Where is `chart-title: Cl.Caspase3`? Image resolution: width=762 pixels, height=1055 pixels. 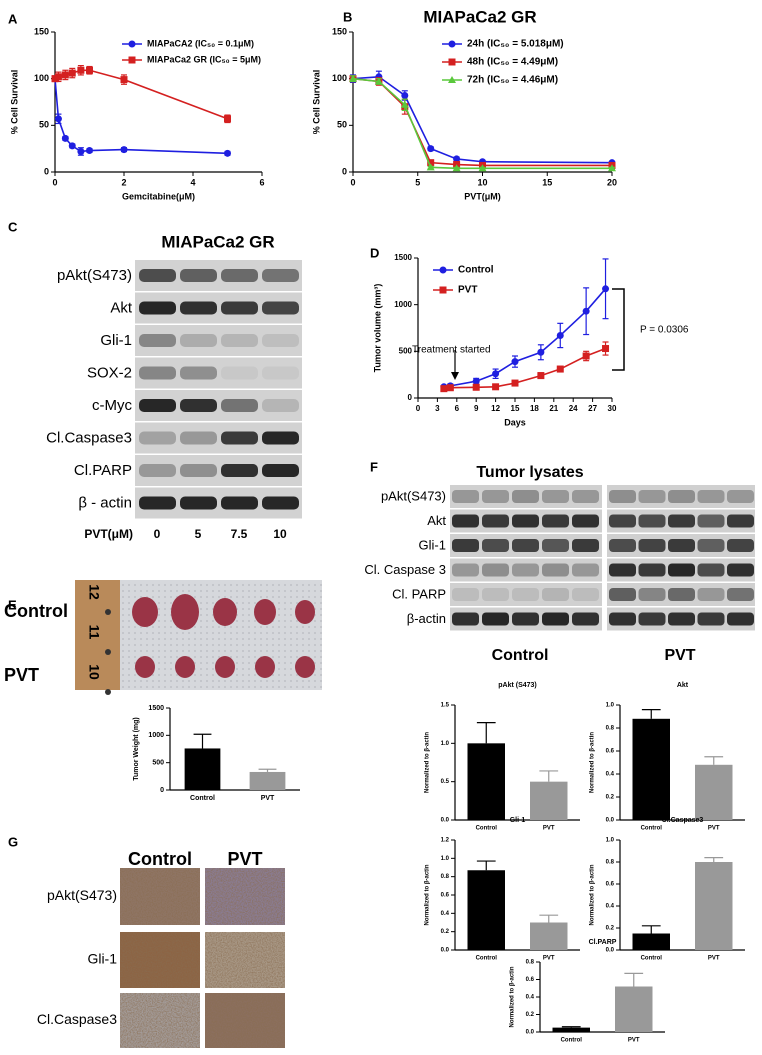
chart-title: Cl.Caspase3 is located at coordinates (683, 820).